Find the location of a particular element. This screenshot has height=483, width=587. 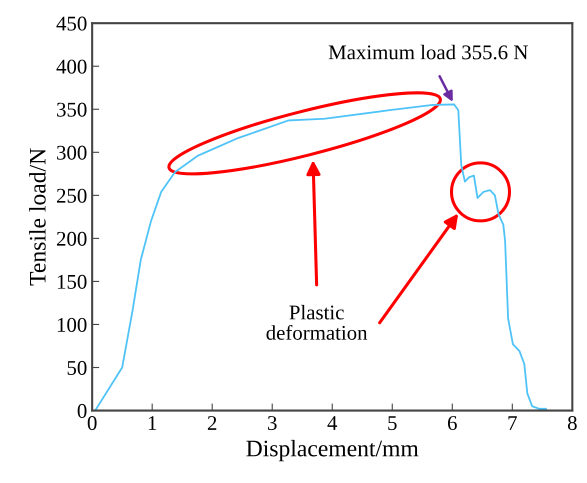

y-tick-label: 350 is located at coordinates (72, 109).